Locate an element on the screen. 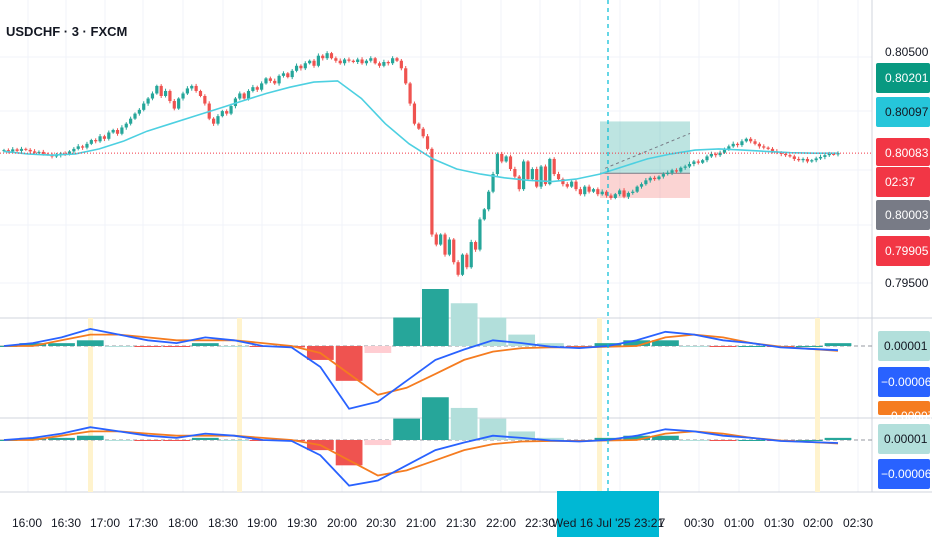 The width and height of the screenshot is (932, 555). long-position-tool is located at coordinates (645, 159).